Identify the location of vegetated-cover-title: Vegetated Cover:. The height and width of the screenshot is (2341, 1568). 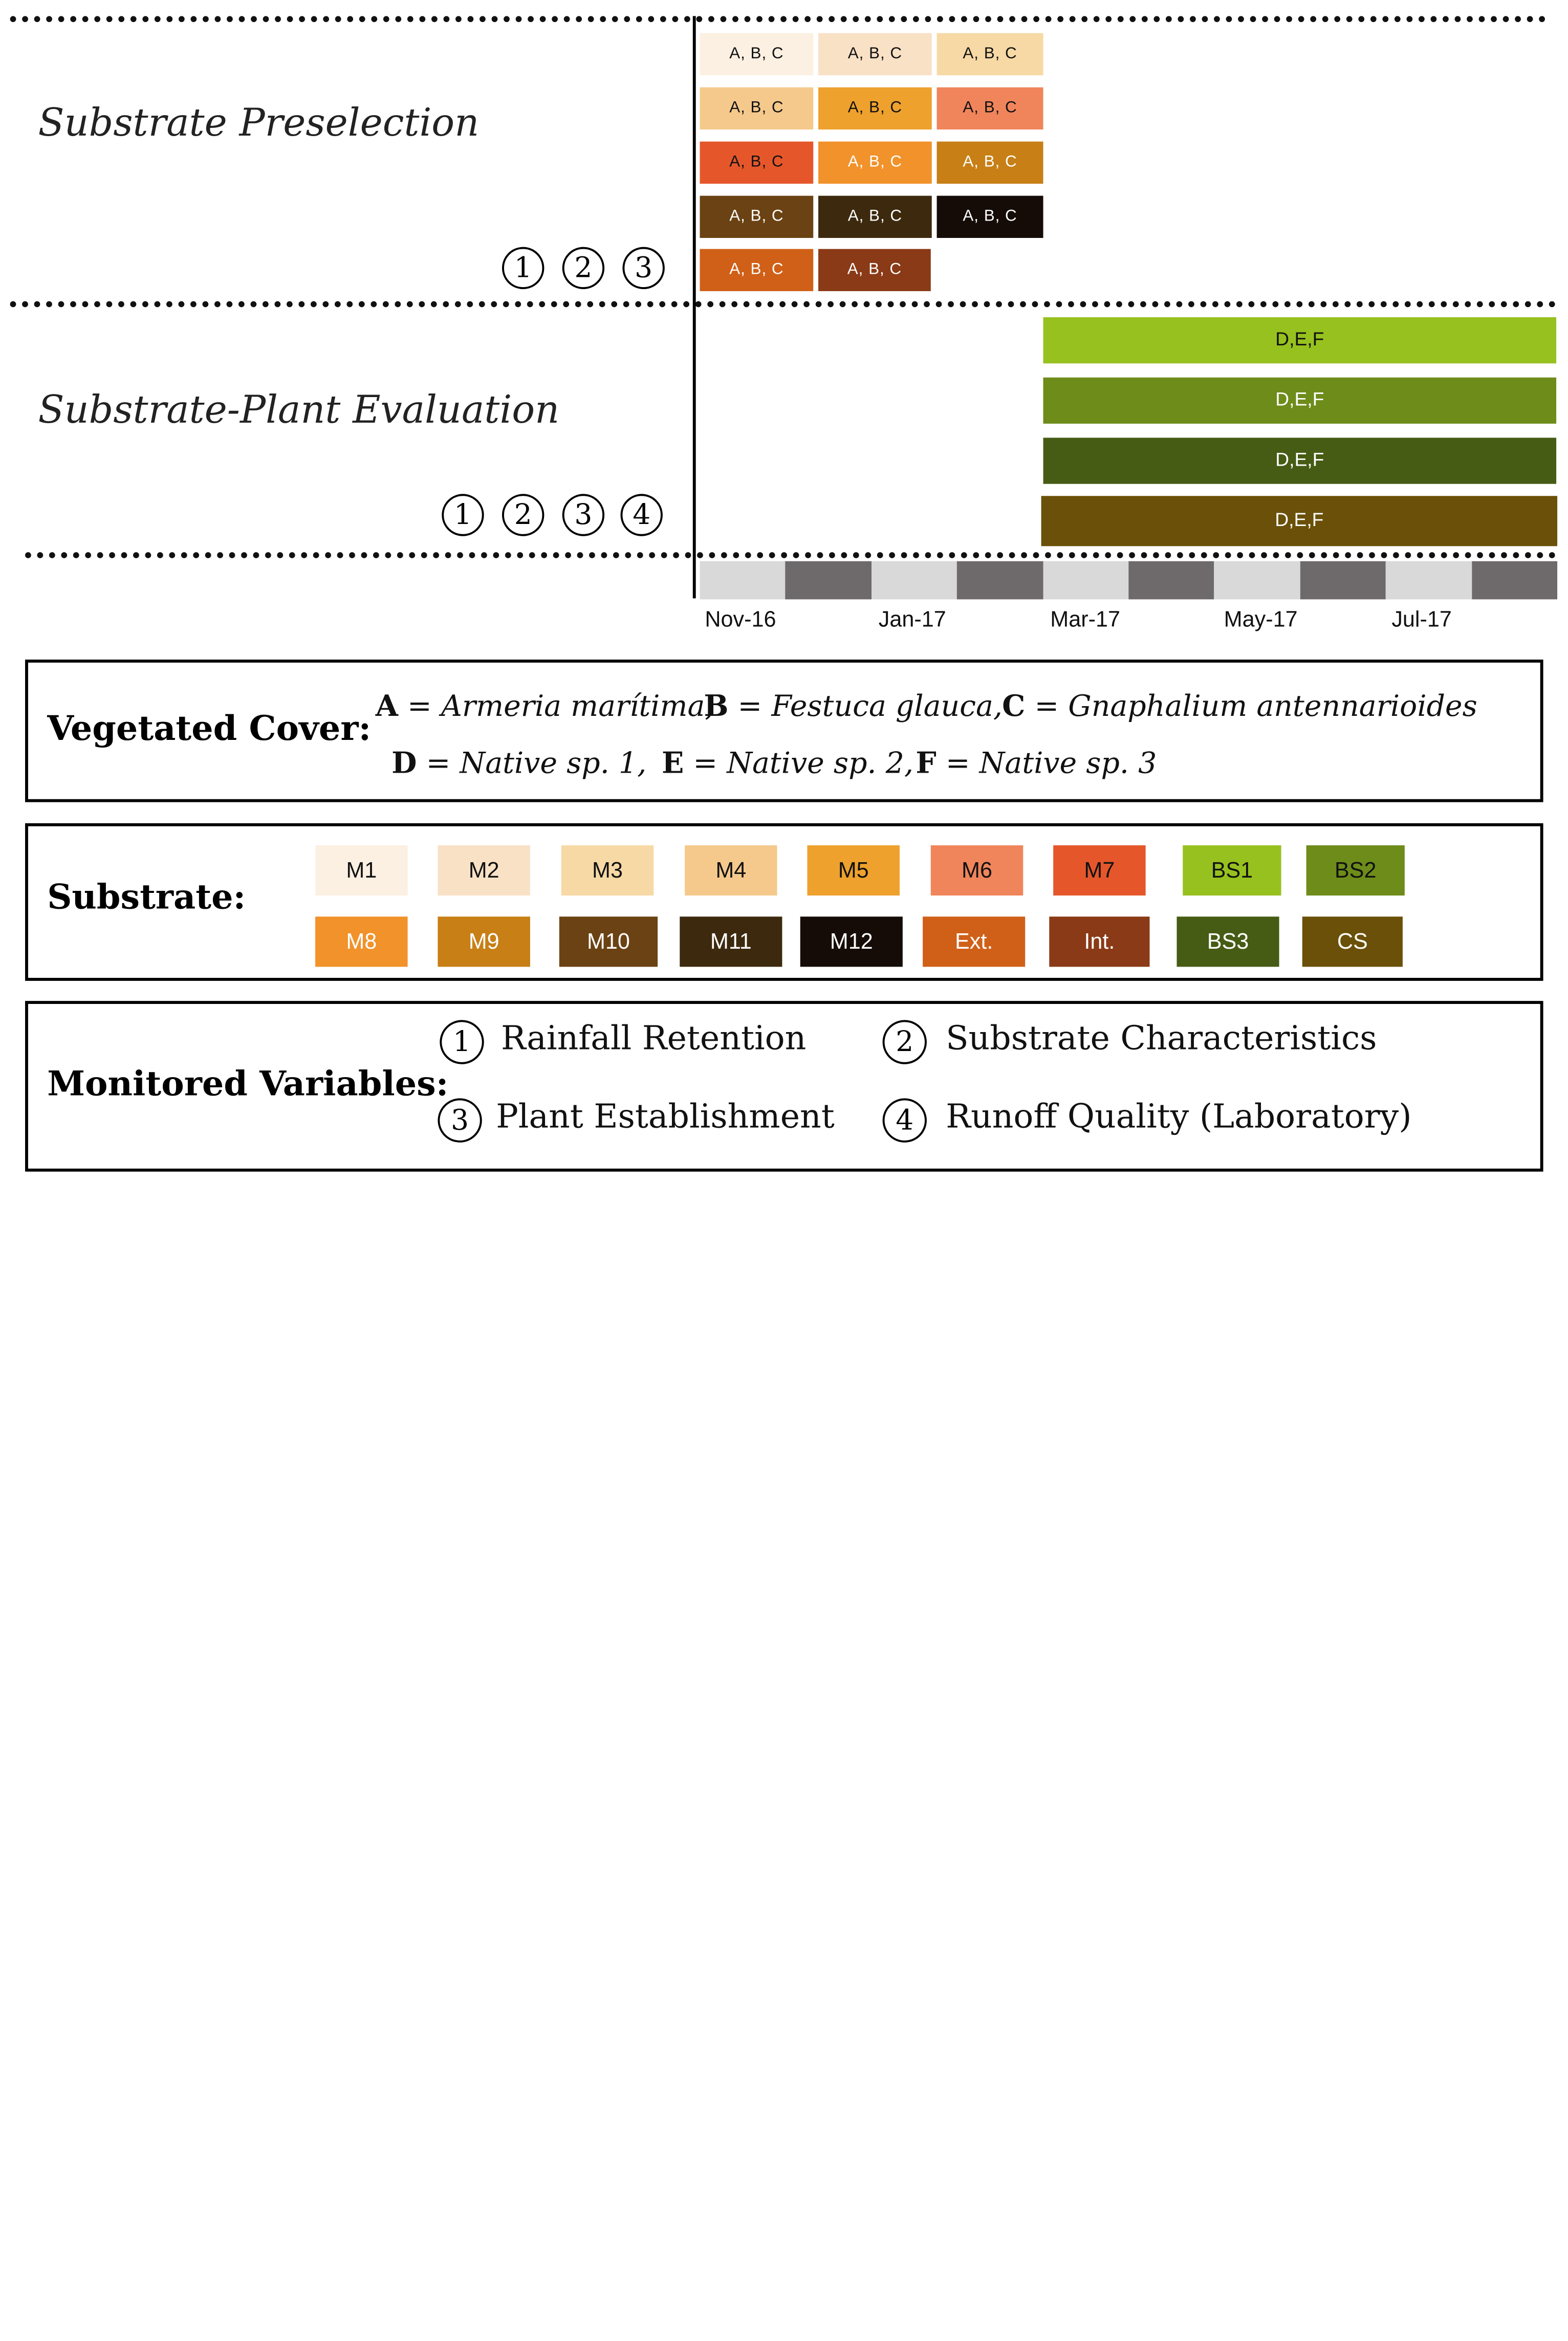
(209, 729).